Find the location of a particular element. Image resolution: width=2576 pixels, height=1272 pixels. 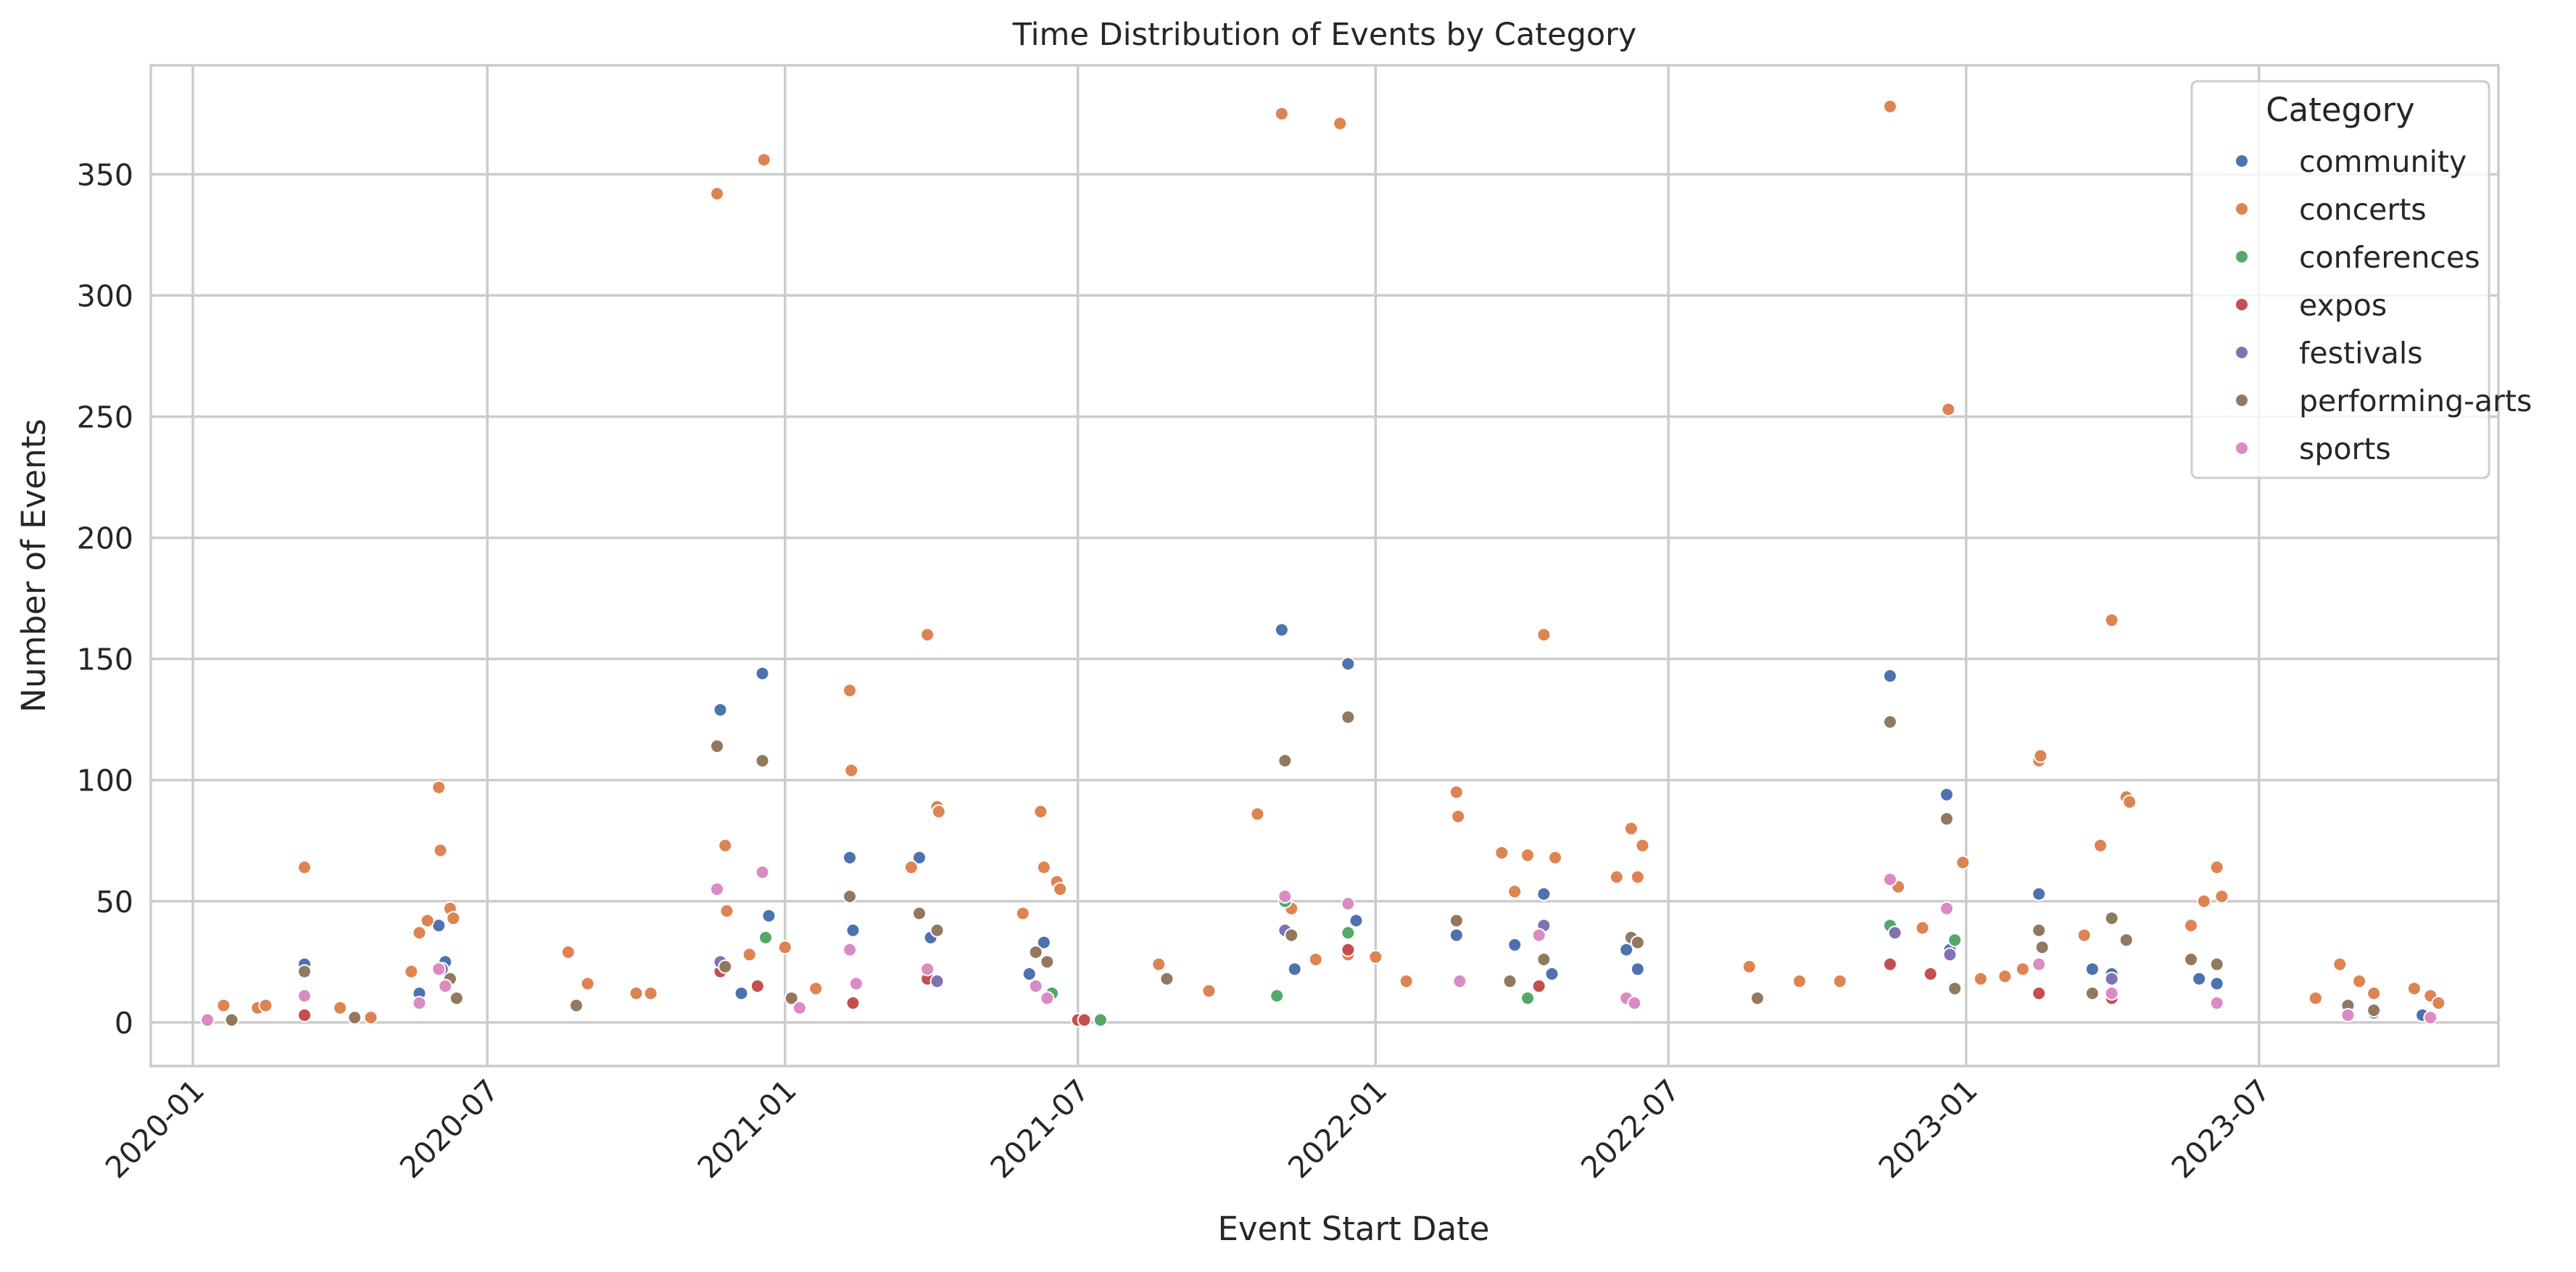

legend-box is located at coordinates (2340, 279).